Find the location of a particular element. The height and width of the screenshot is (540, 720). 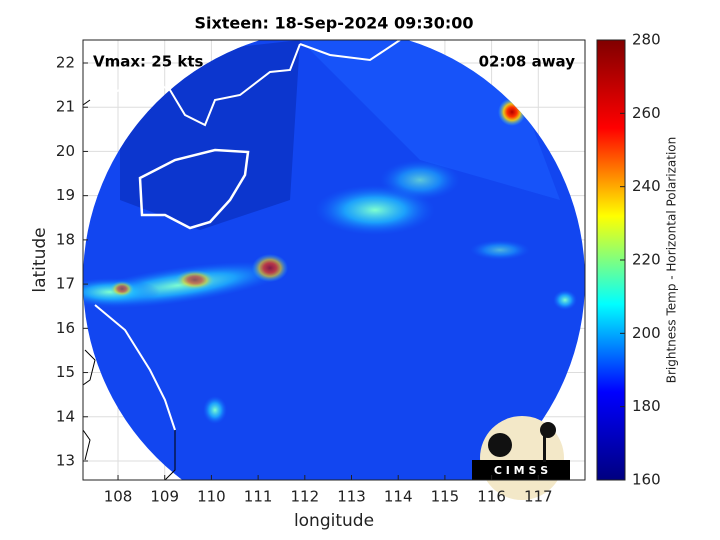

x-tick-label: 116 is located at coordinates (491, 497).